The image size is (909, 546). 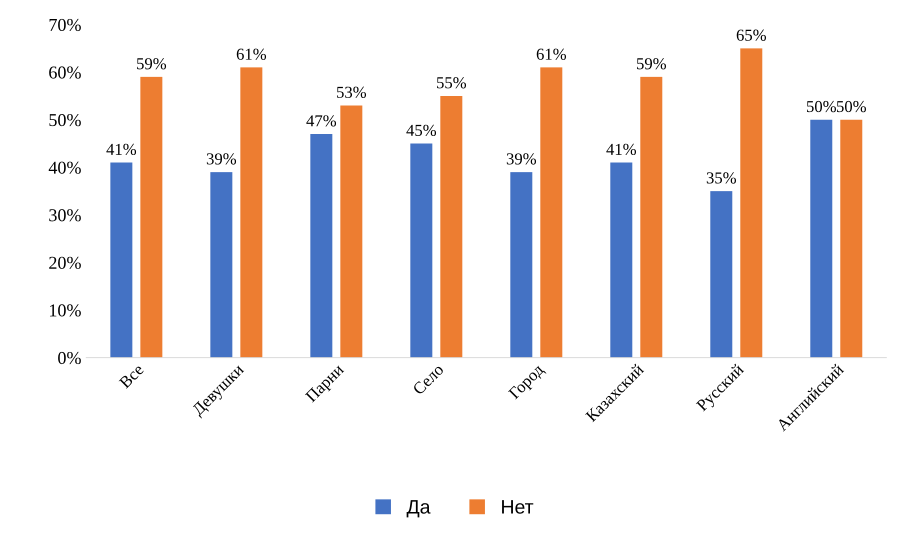 What do you see at coordinates (751, 35) in the screenshot?
I see `data-label: 65%` at bounding box center [751, 35].